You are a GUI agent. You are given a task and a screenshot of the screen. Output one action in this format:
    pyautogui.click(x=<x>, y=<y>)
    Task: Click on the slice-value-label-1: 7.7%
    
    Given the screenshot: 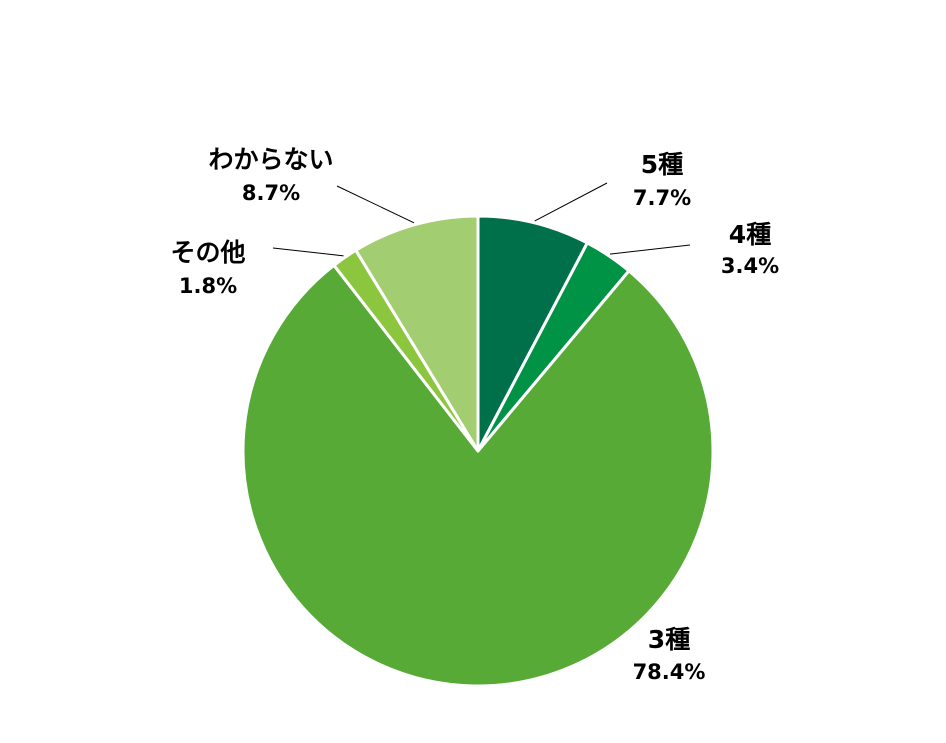 What is the action you would take?
    pyautogui.click(x=662, y=198)
    